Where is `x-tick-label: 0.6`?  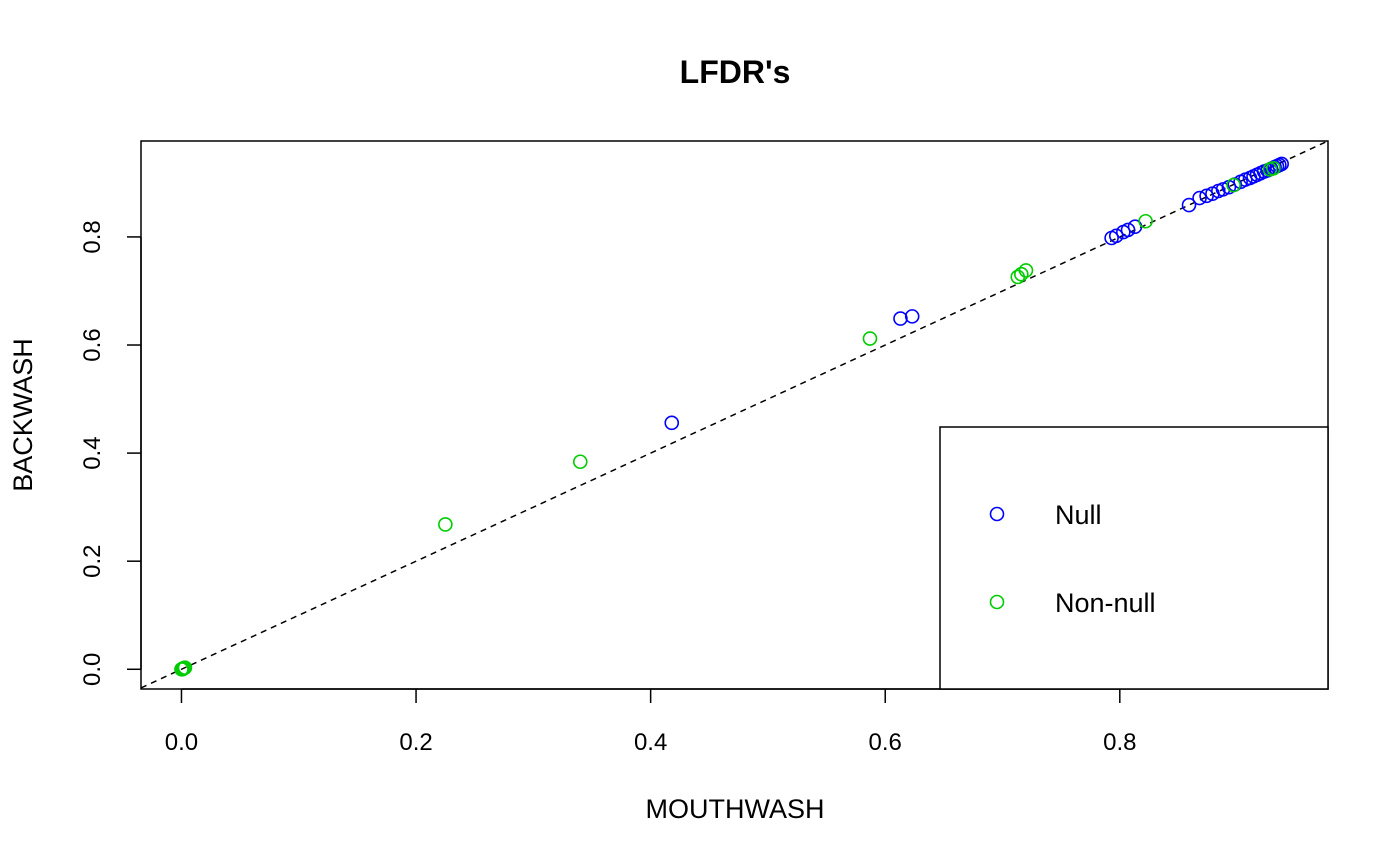 x-tick-label: 0.6 is located at coordinates (885, 742).